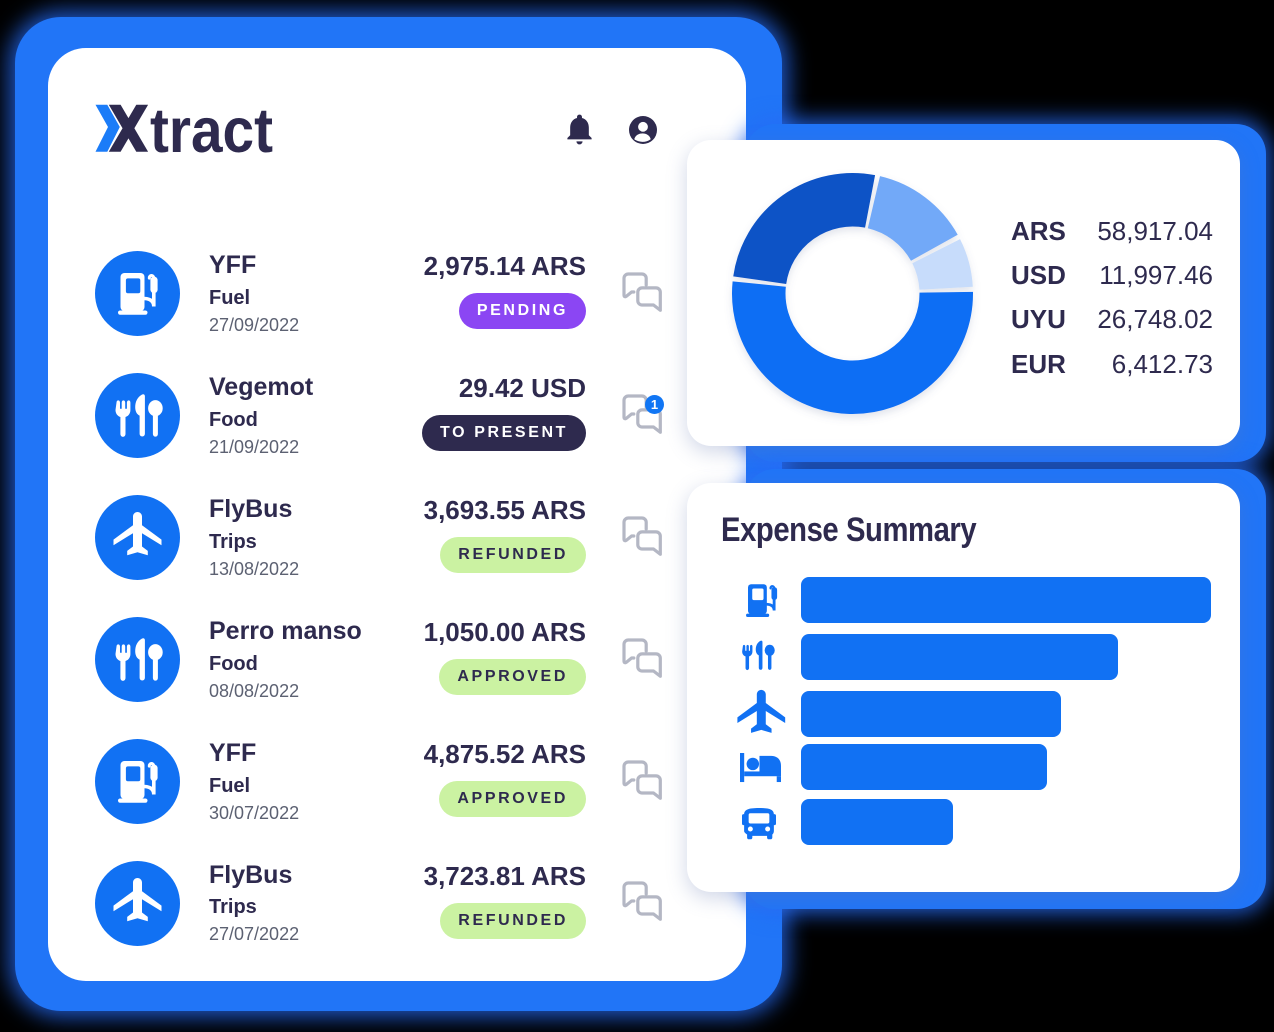  I want to click on svg-text: tract, so click(211, 131).